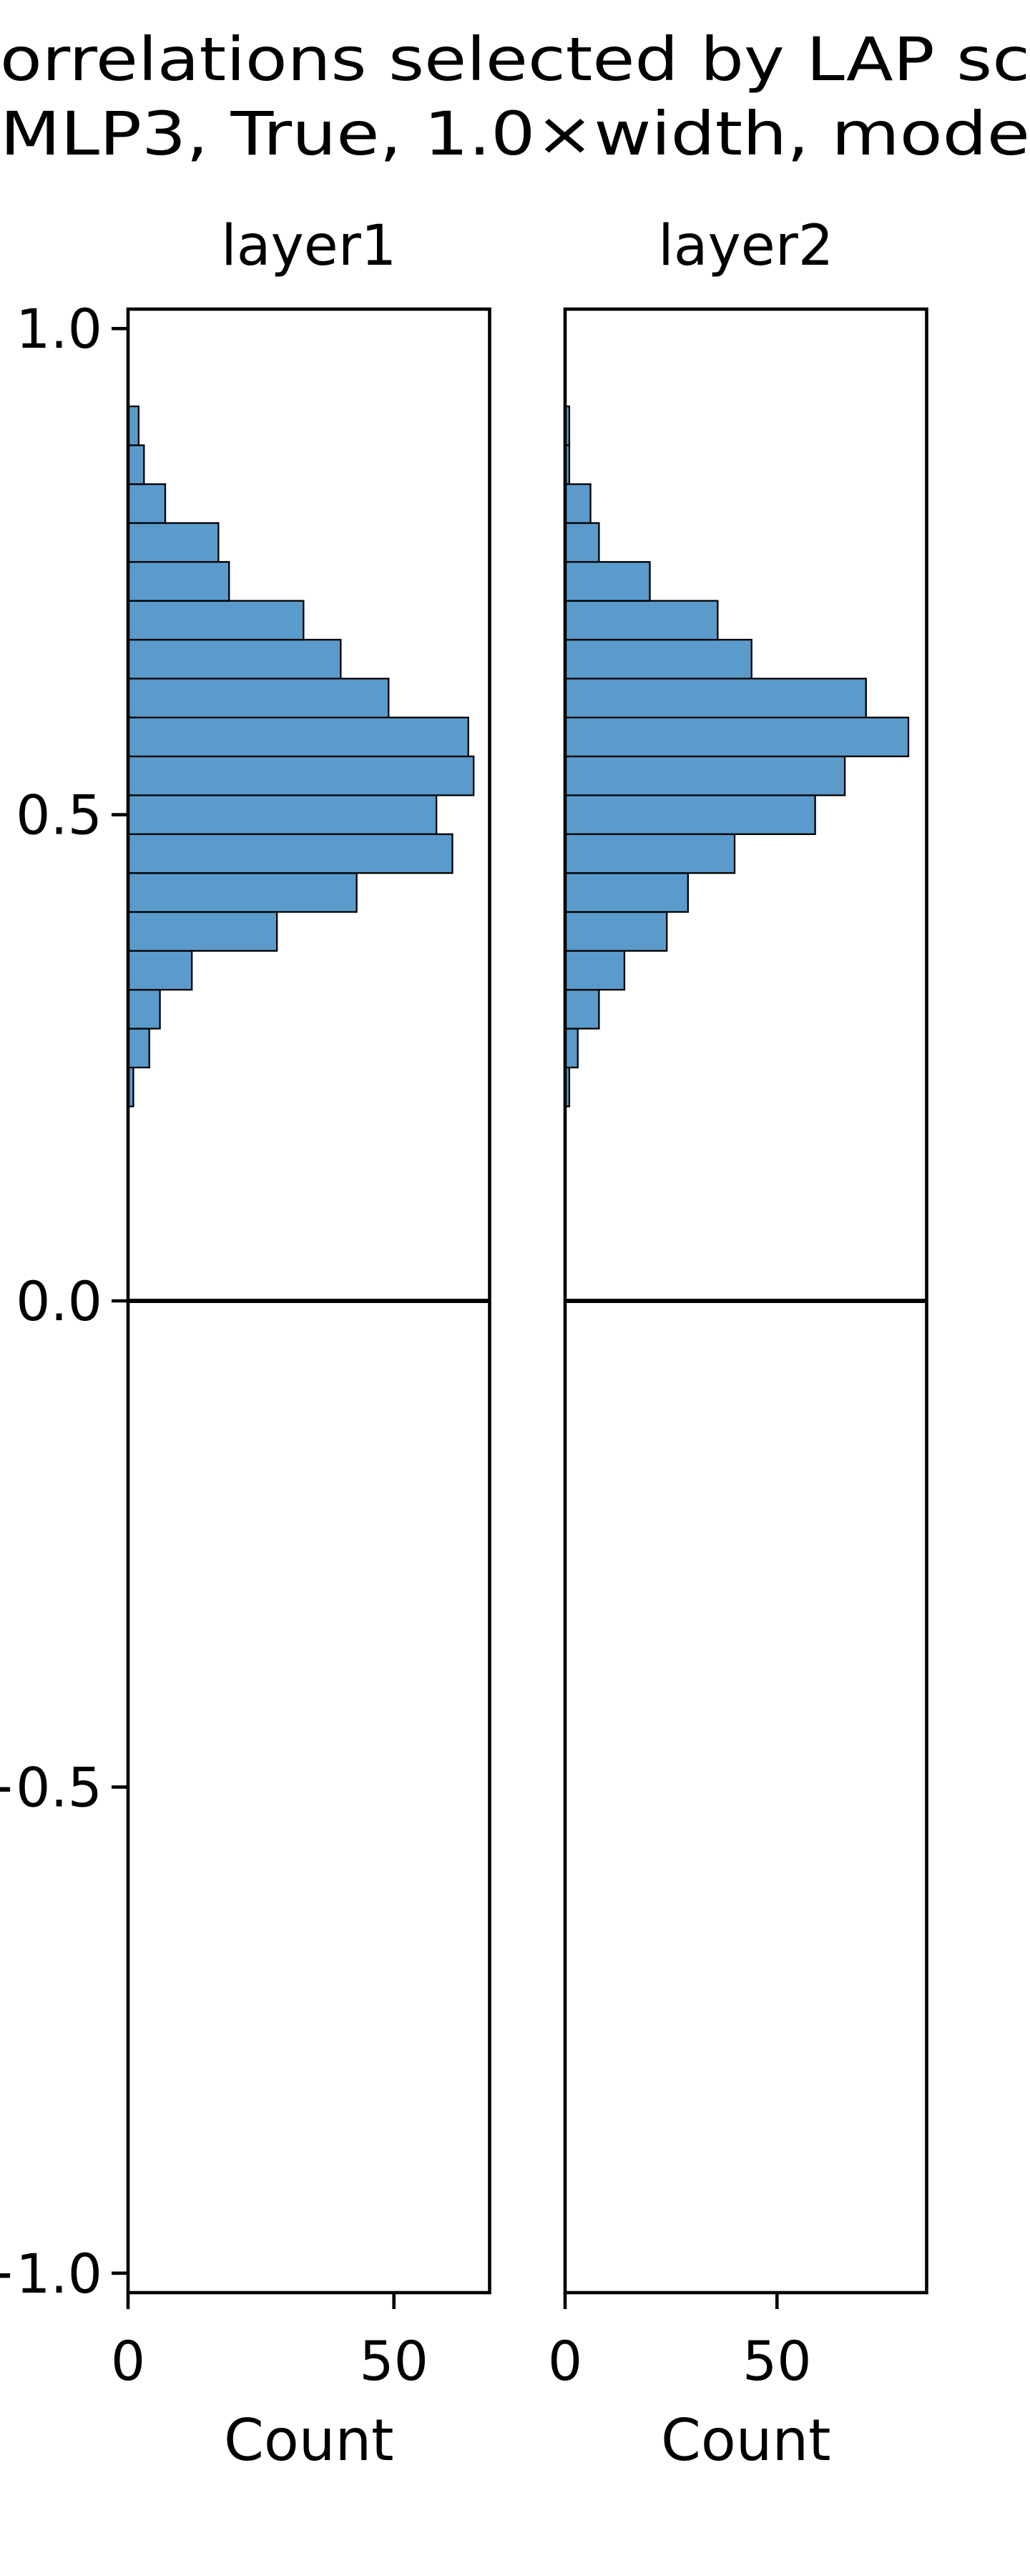 The width and height of the screenshot is (1030, 2576). I want to click on chart-title: orrelations selected by LAP sc, so click(515, 59).